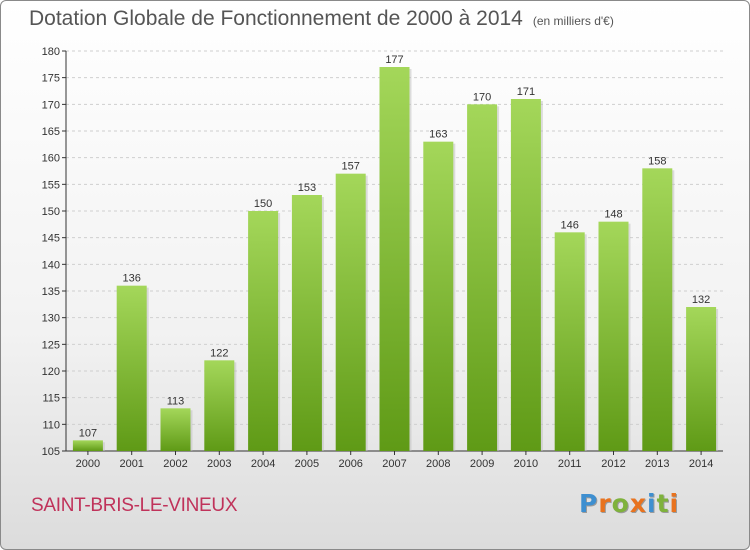 This screenshot has width=750, height=550. I want to click on x-tick-label: 2006, so click(350, 464).